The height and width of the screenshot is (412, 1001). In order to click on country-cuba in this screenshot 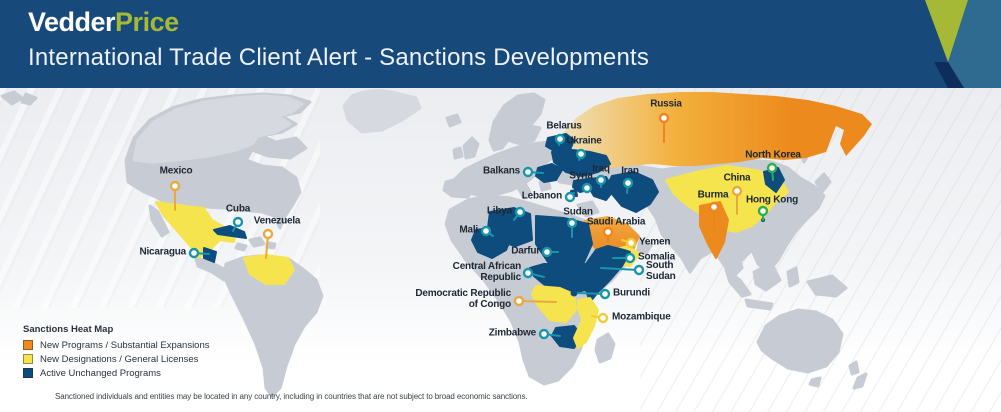, I will do `click(230, 232)`.